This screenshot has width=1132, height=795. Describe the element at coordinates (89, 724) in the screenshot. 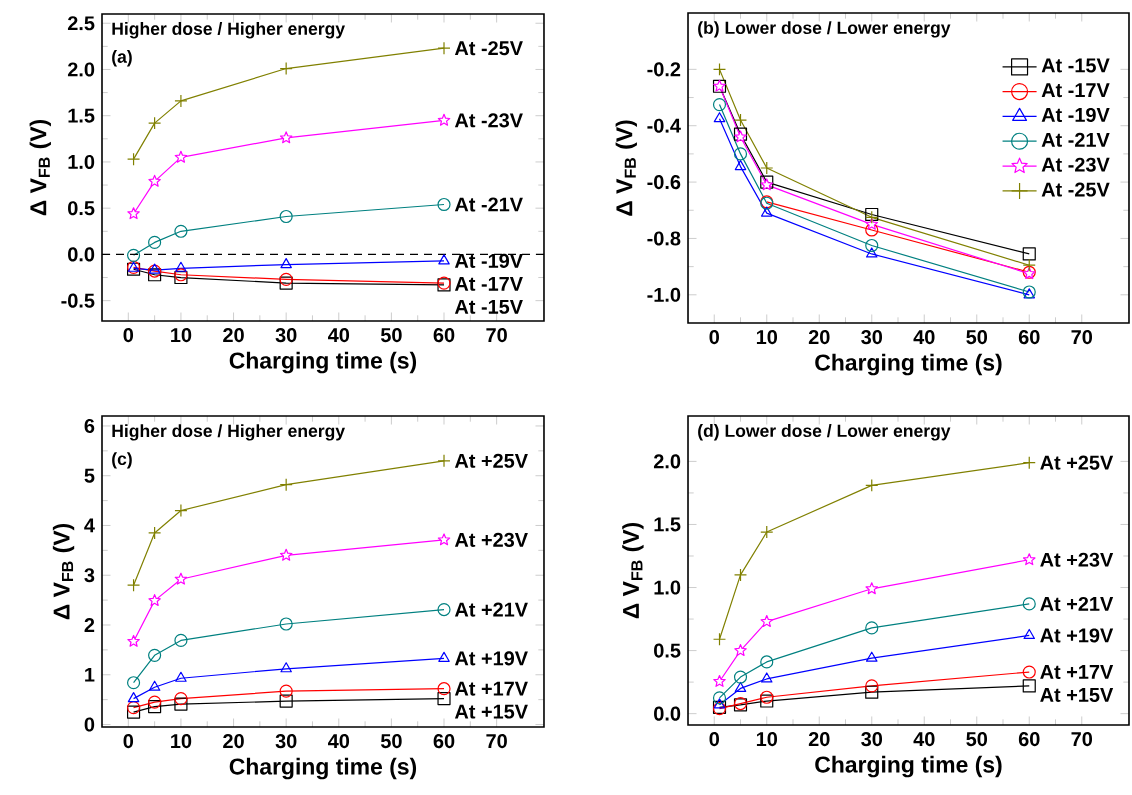

I see `y-tick-label: 0` at that location.